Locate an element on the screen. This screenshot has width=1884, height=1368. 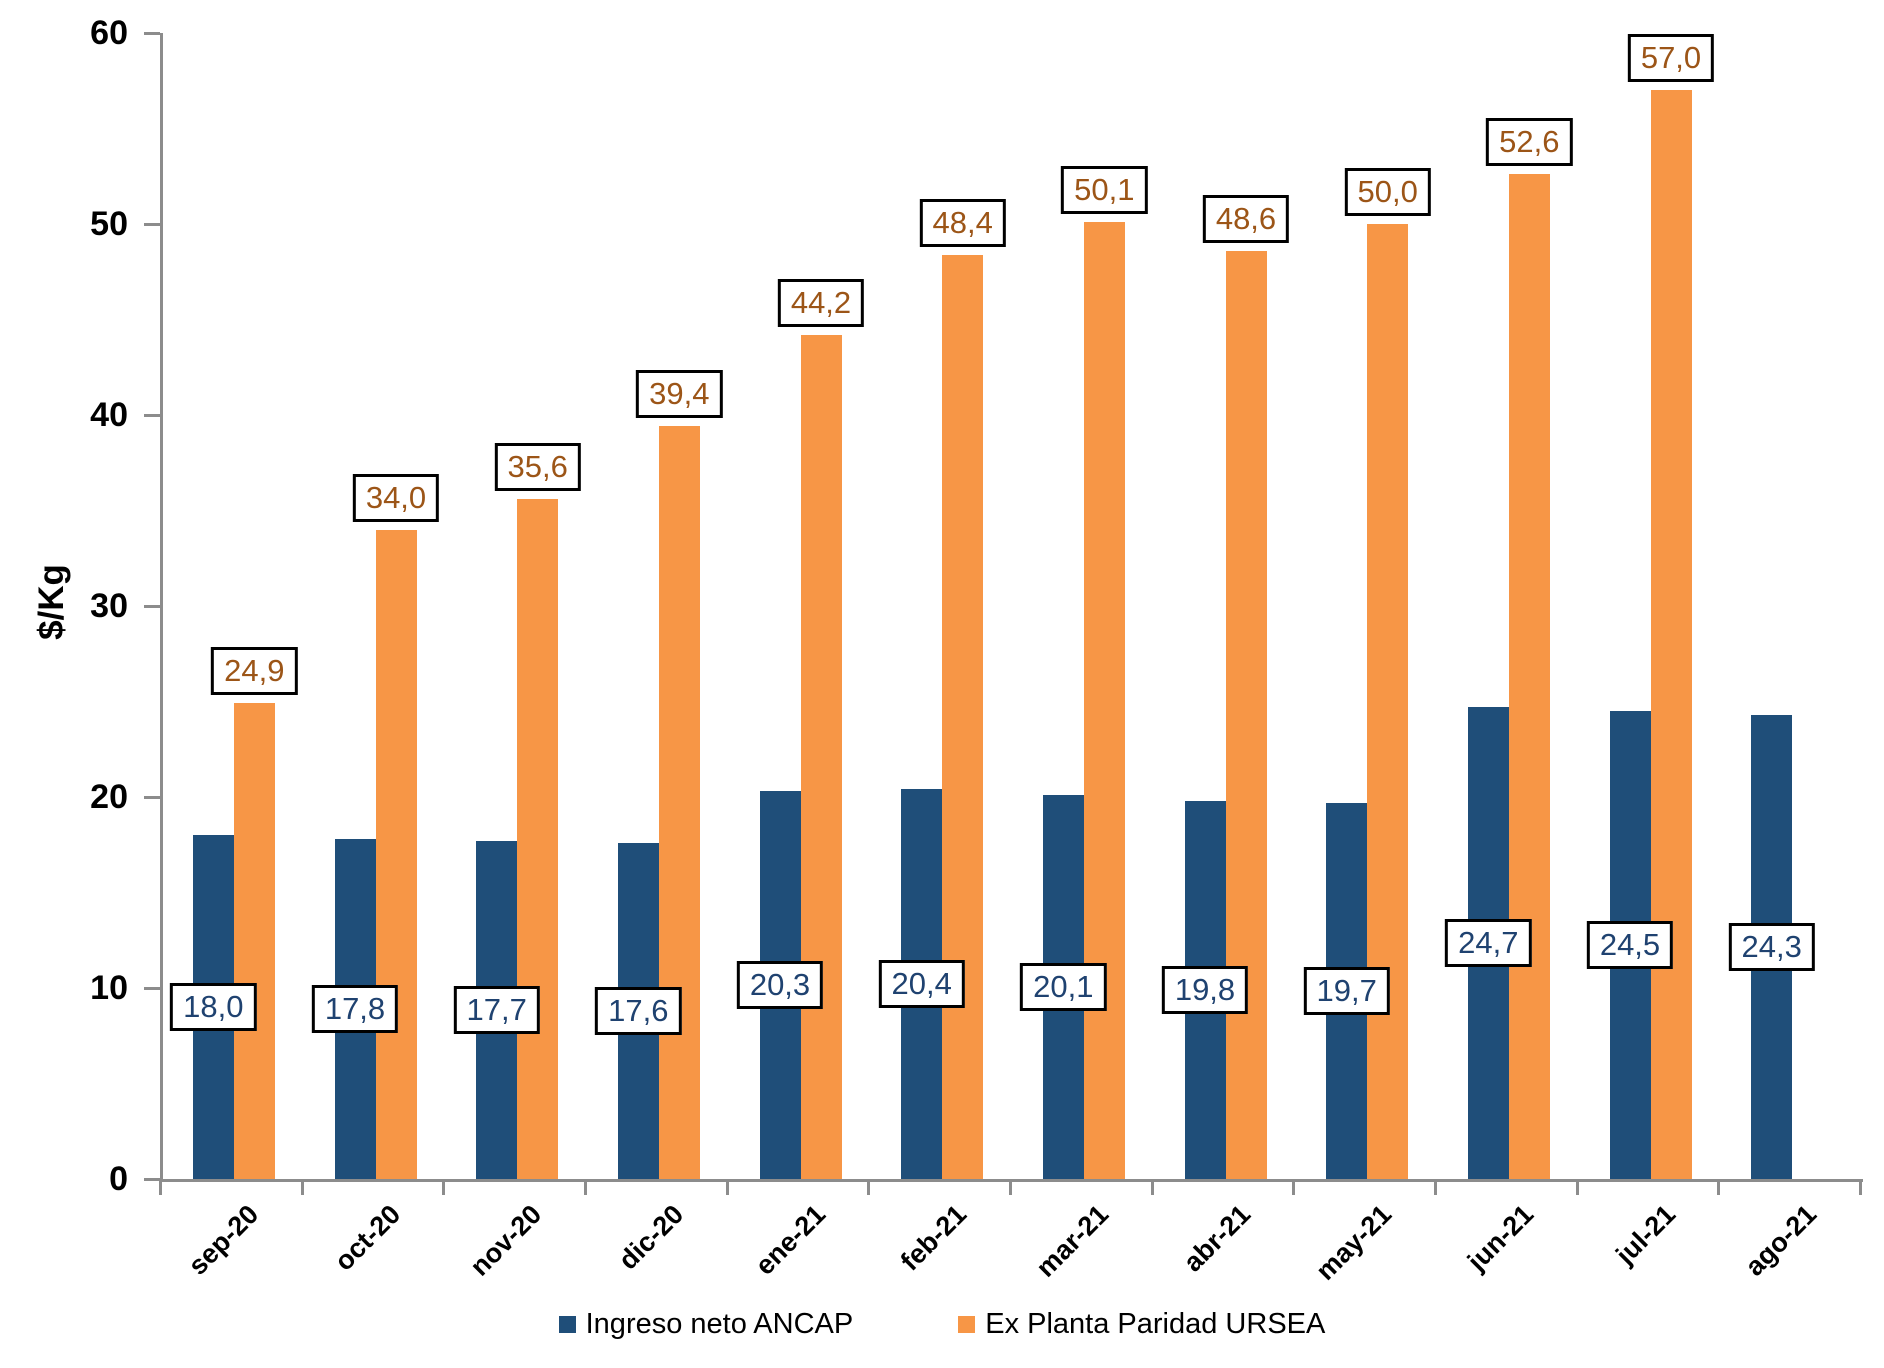
value-label-ancap-sep-20: 18,0 is located at coordinates (213, 1007).